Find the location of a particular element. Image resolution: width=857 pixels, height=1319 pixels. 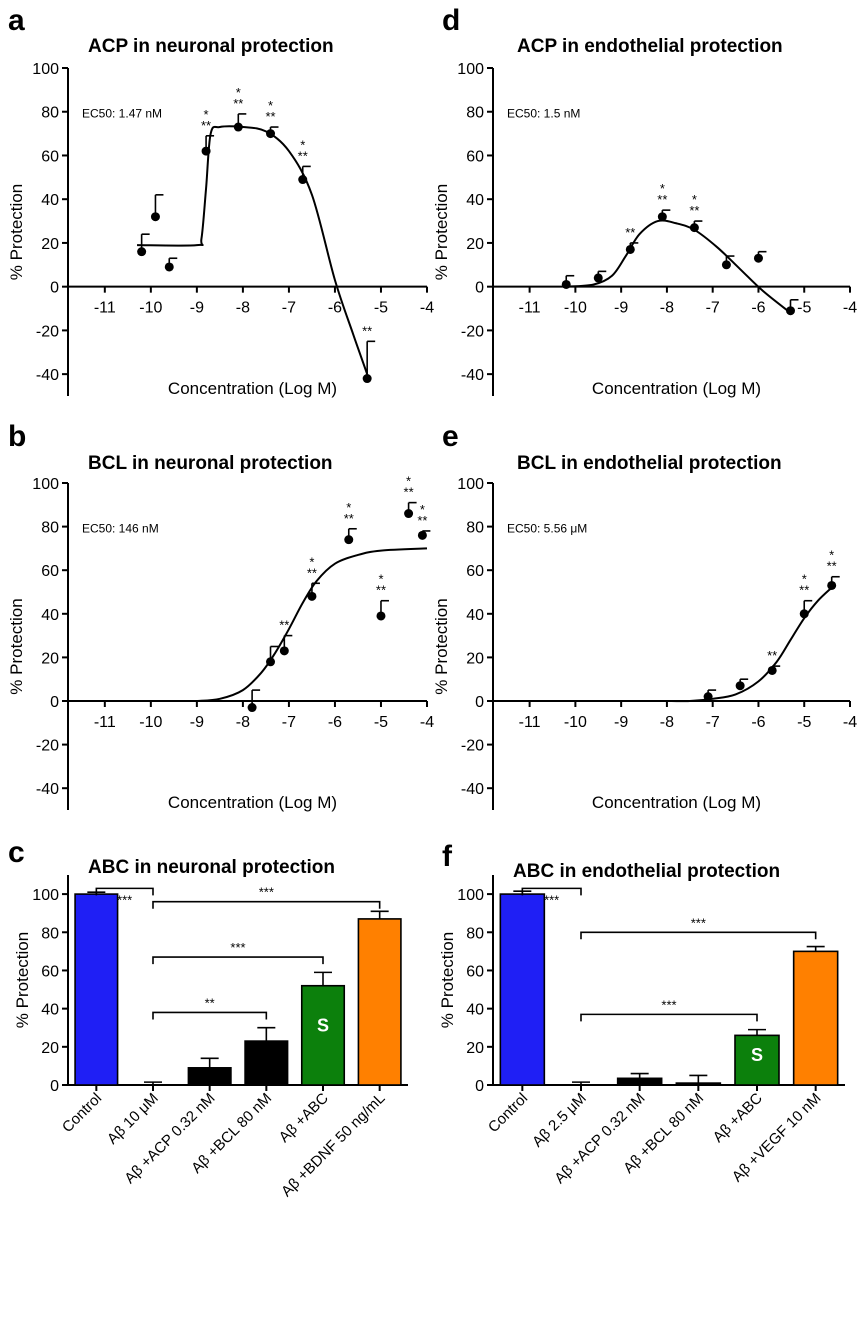

chart-title: ABC in neuronal protection is located at coordinates (211, 867).